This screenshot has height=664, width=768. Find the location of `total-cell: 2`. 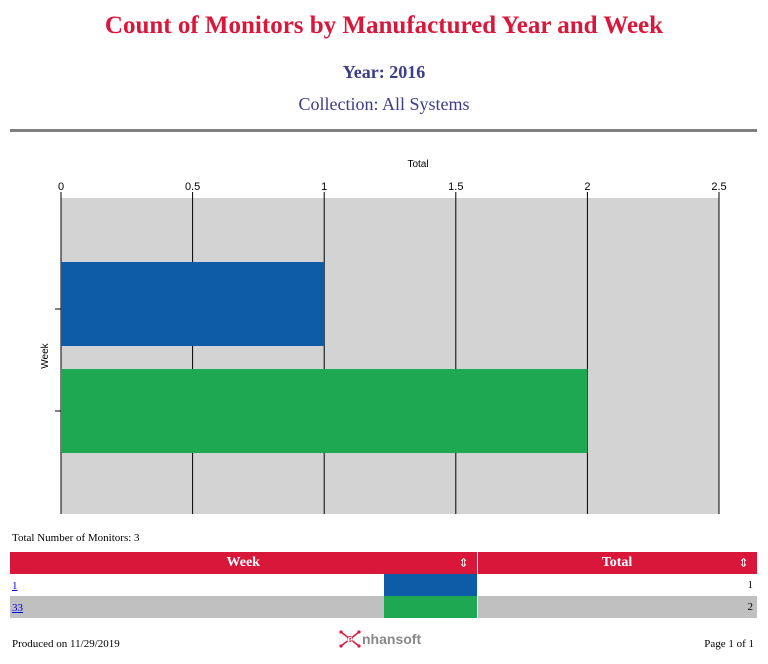

total-cell: 2 is located at coordinates (616, 607).